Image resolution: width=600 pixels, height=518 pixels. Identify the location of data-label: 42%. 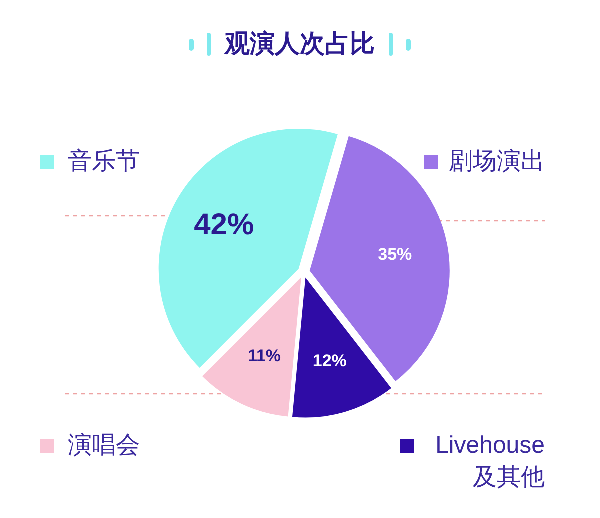
(224, 225).